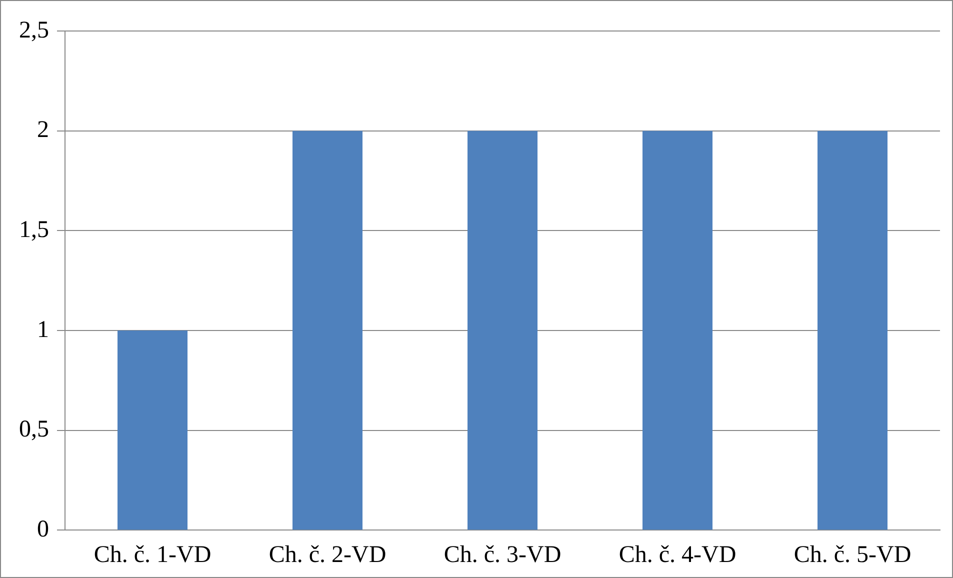  What do you see at coordinates (43, 329) in the screenshot?
I see `y-tick-label: 1` at bounding box center [43, 329].